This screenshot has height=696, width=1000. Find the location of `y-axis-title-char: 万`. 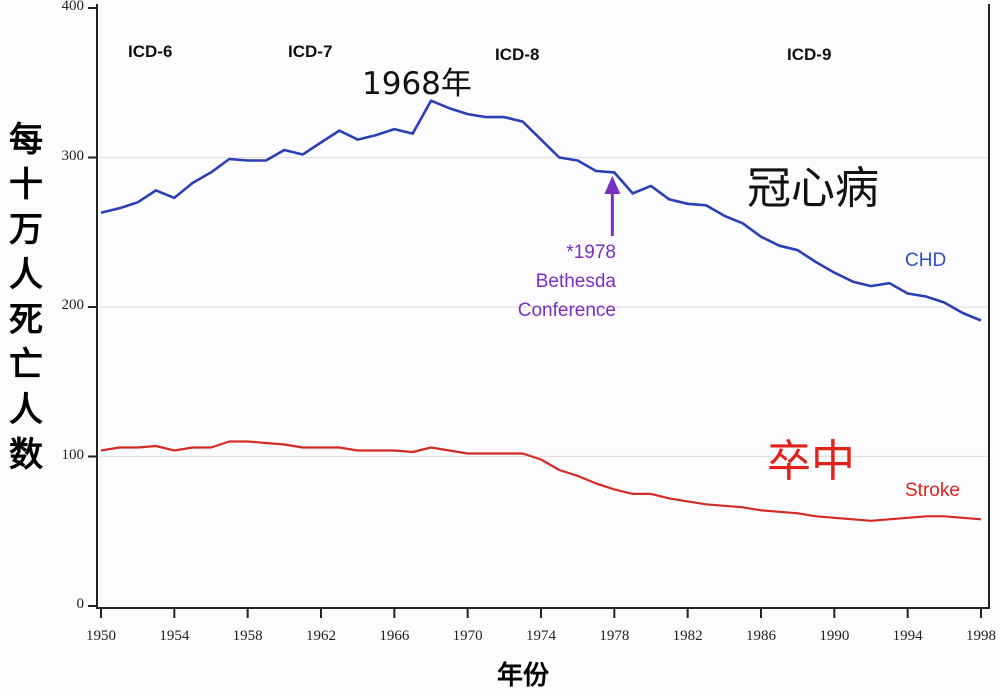

y-axis-title-char: 万 is located at coordinates (26, 230).